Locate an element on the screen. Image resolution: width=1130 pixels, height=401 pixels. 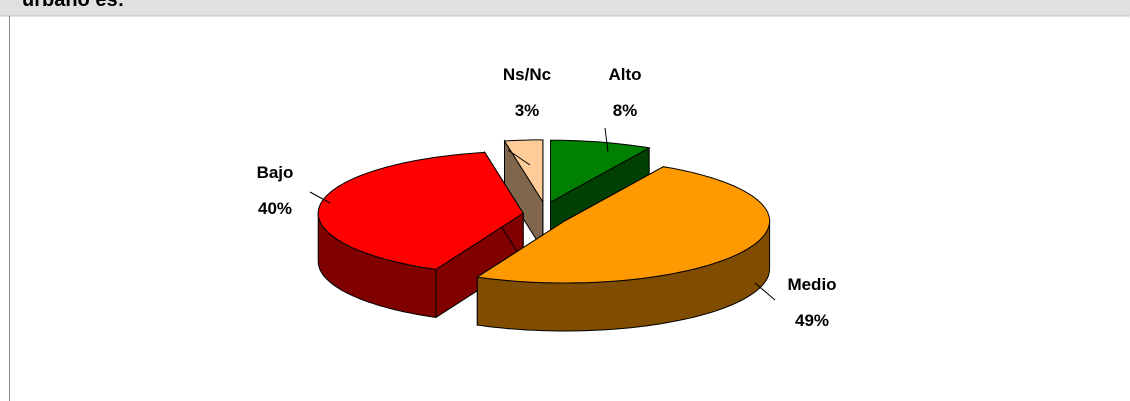
value-label: 3% is located at coordinates (527, 110).